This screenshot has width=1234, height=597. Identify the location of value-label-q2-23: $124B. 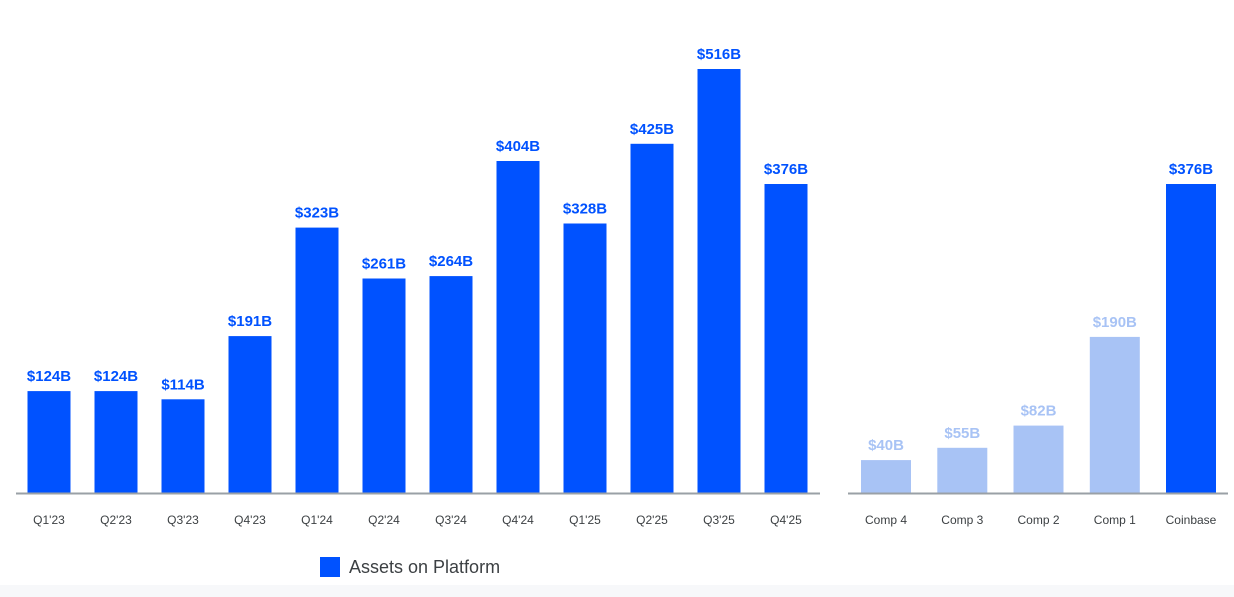
(116, 376).